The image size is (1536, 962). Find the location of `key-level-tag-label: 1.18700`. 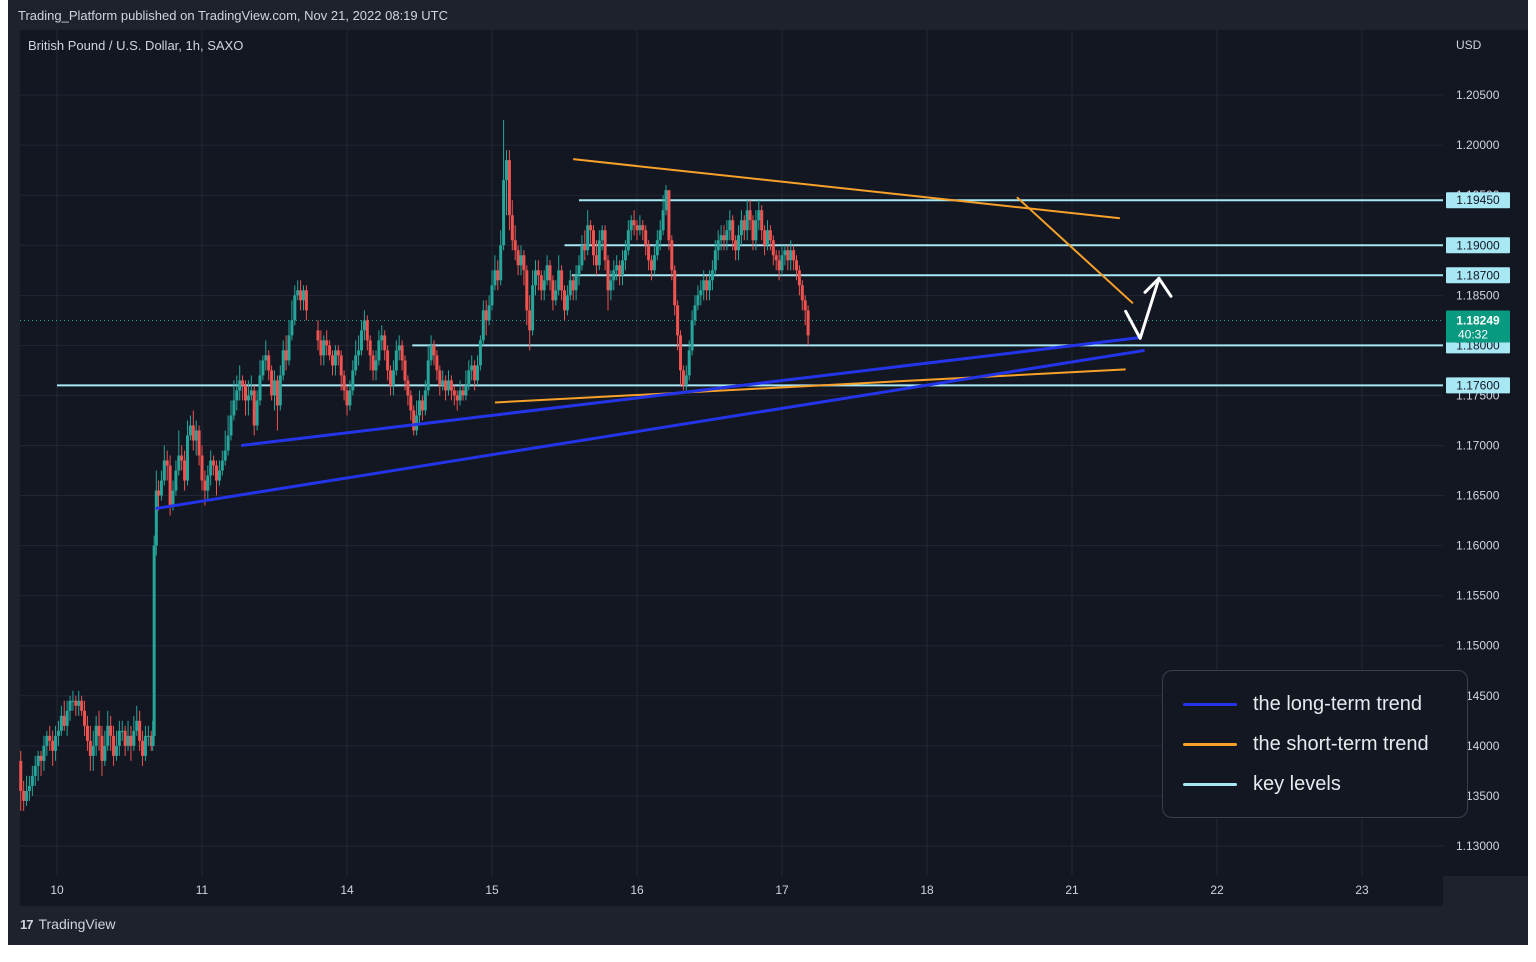

key-level-tag-label: 1.18700 is located at coordinates (1478, 275).